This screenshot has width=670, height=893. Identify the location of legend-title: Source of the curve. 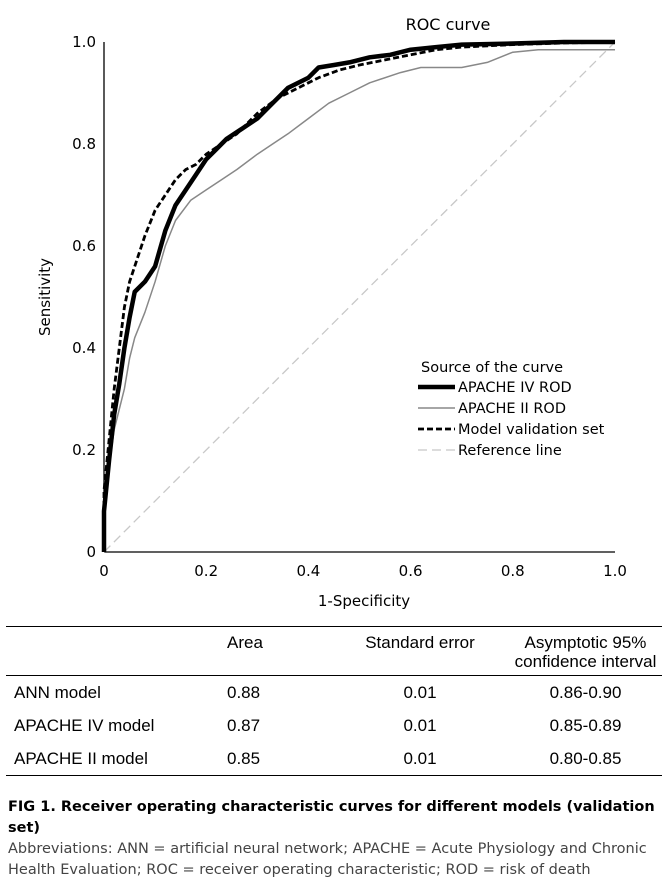
(492, 368).